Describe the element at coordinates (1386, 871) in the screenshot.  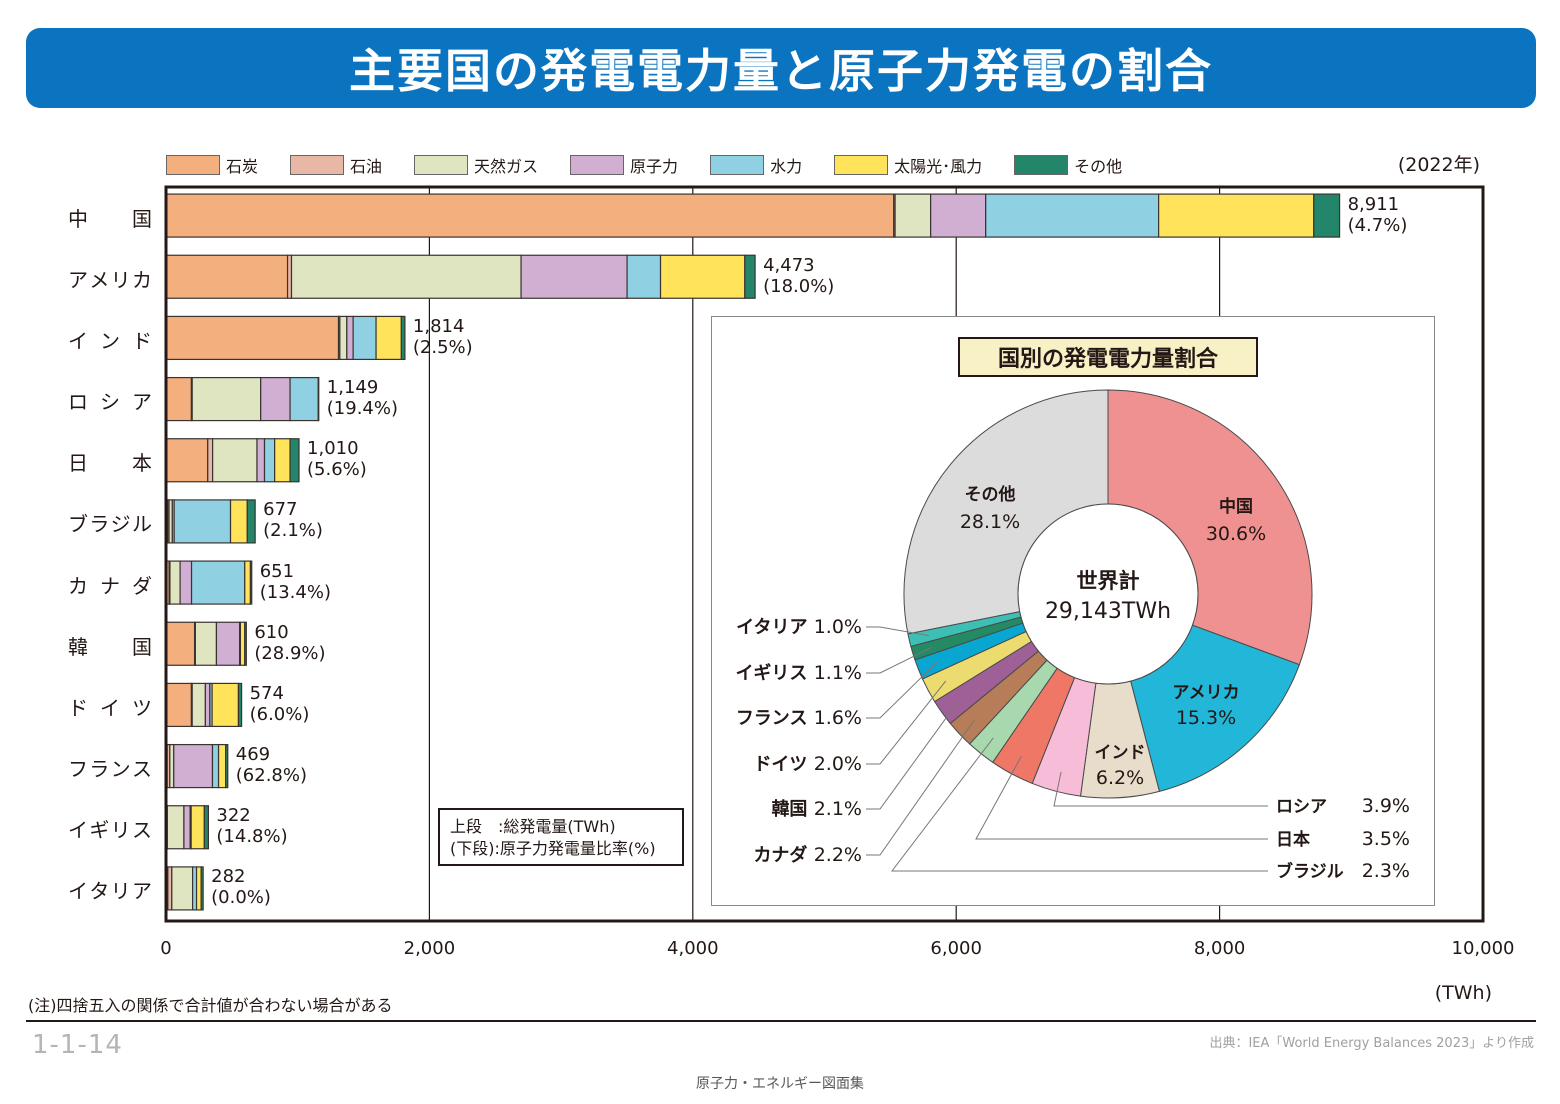
I see `pie-slice-value: 2.3%` at that location.